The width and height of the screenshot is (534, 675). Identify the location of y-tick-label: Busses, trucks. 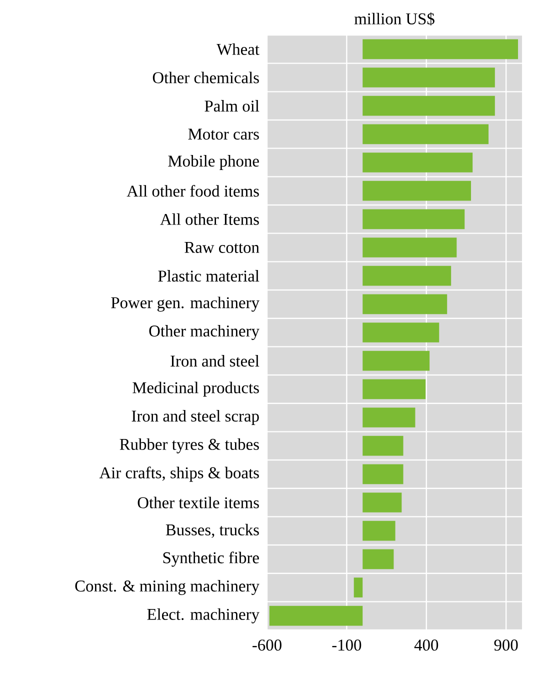
(212, 531).